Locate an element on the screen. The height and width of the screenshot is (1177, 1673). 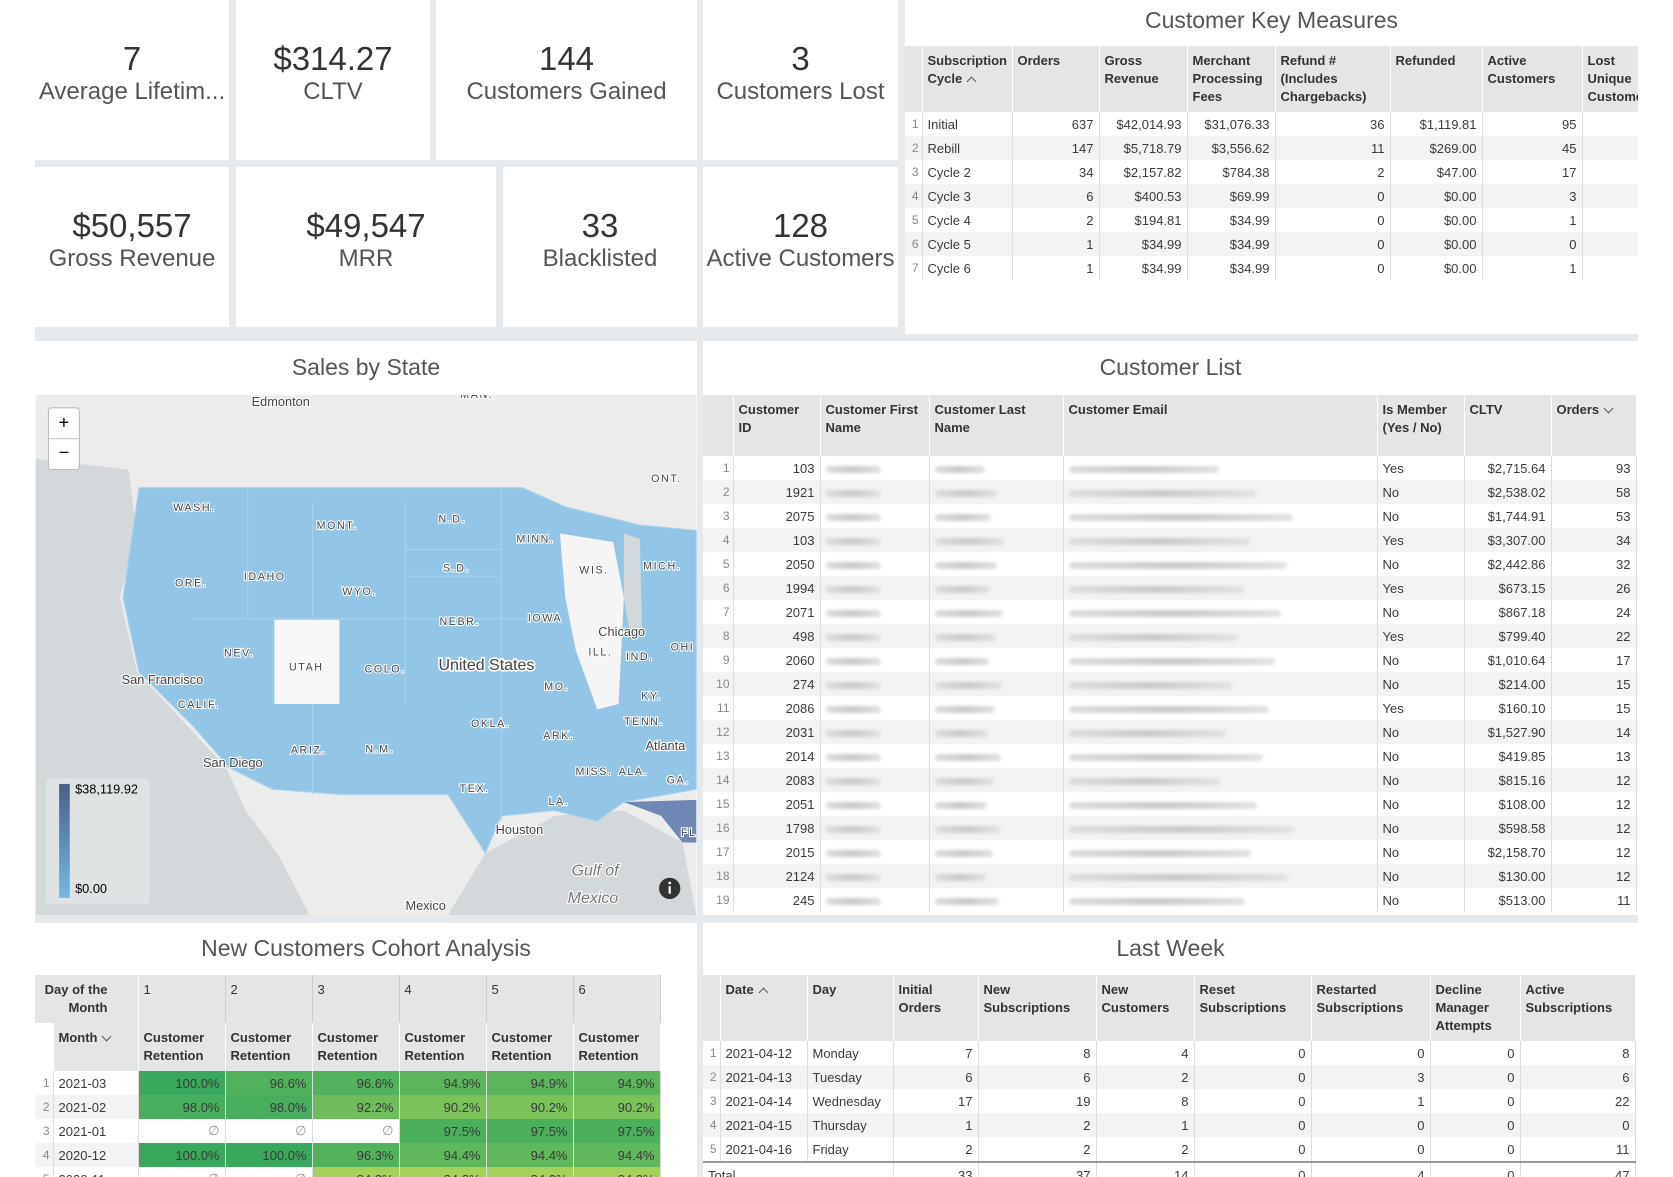
kpi-value: 144 is located at coordinates (566, 58).